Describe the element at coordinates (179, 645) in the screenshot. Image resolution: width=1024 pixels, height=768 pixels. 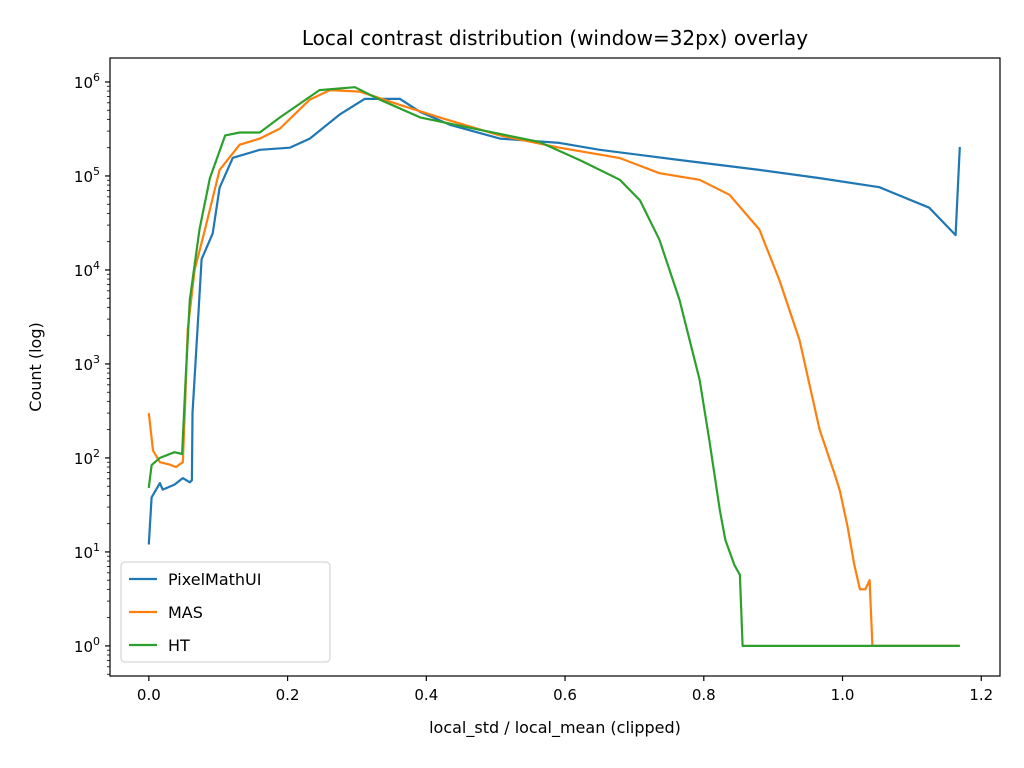
I see `legend-label: HT` at that location.